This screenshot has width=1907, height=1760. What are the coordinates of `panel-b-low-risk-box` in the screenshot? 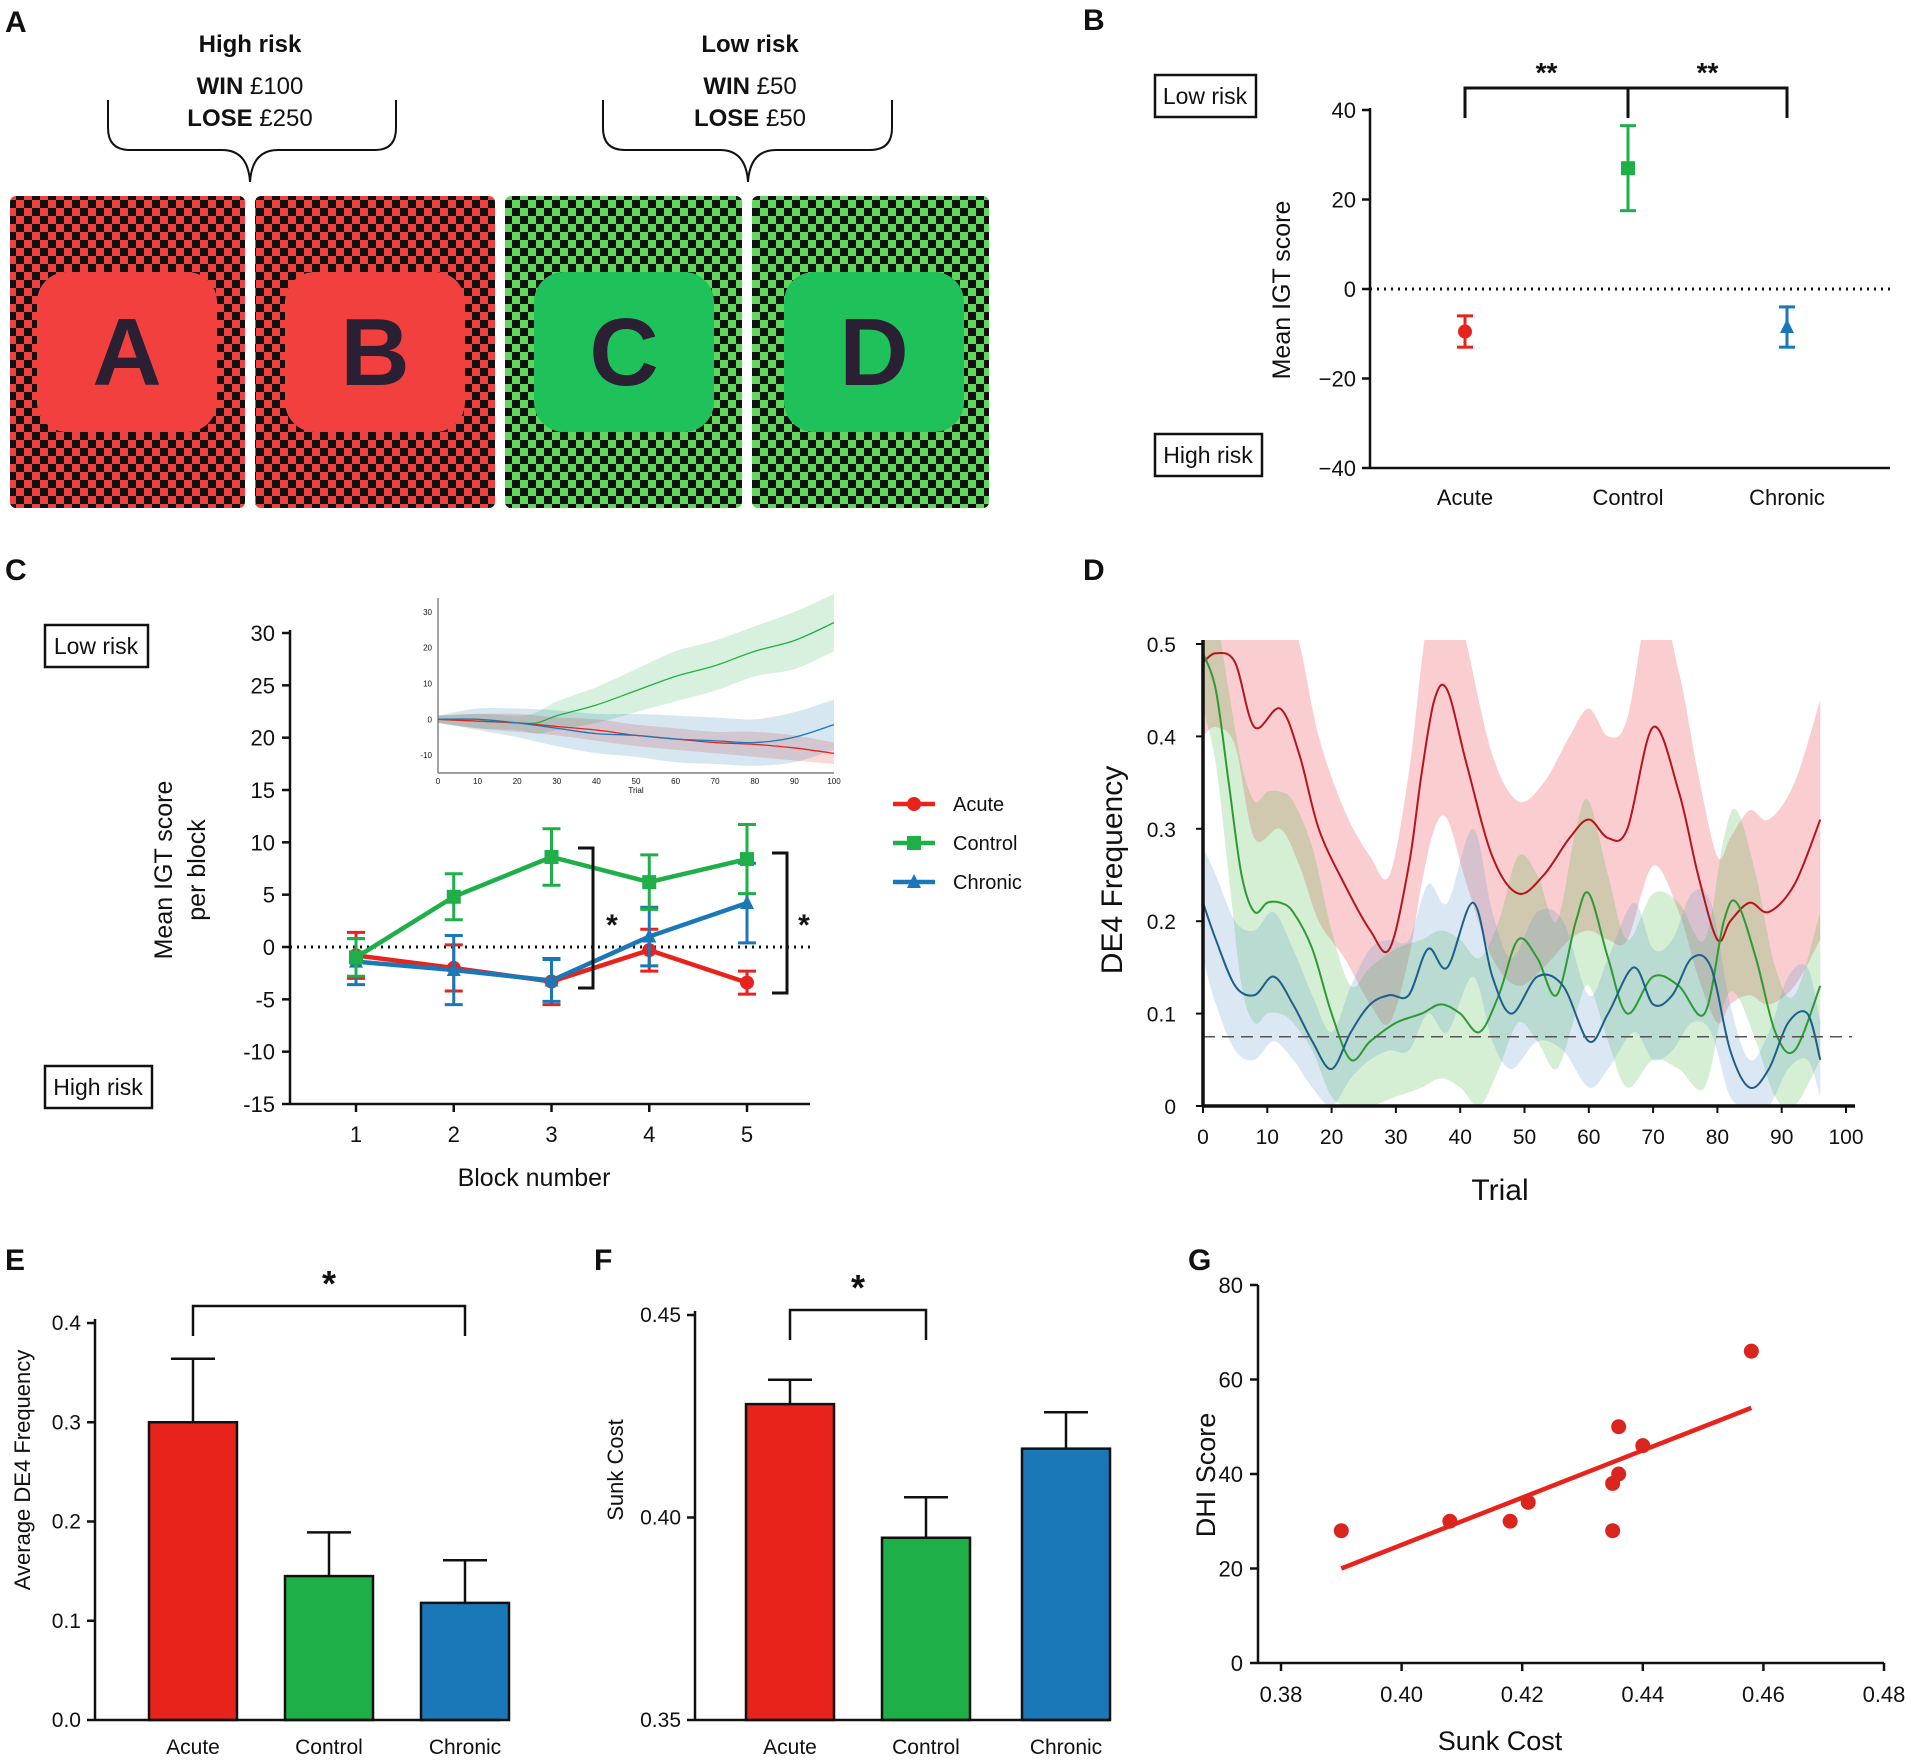 It's located at (1205, 96).